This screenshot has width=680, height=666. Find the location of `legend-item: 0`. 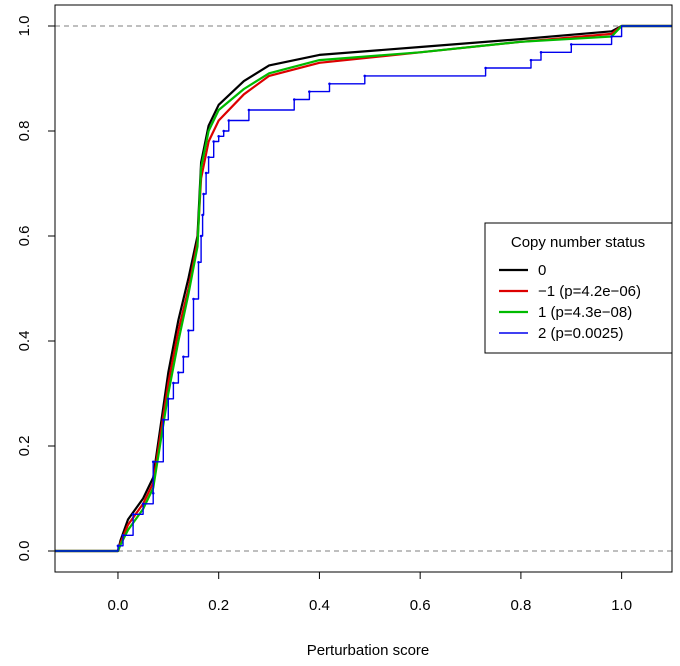

legend-item: 0 is located at coordinates (522, 270).